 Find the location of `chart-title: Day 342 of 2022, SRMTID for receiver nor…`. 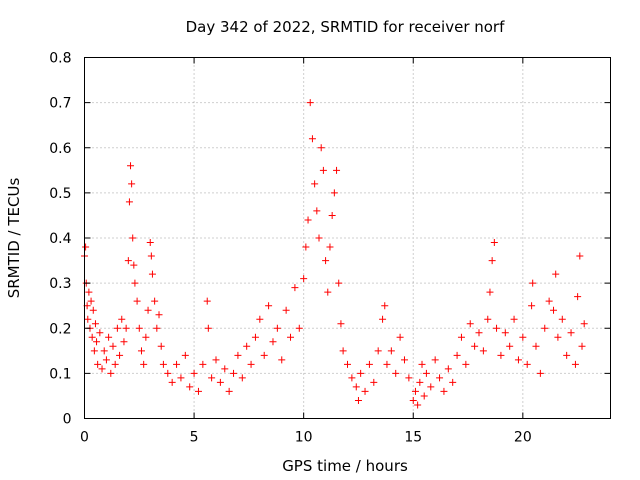

chart-title: Day 342 of 2022, SRMTID for receiver nor… is located at coordinates (346, 27).